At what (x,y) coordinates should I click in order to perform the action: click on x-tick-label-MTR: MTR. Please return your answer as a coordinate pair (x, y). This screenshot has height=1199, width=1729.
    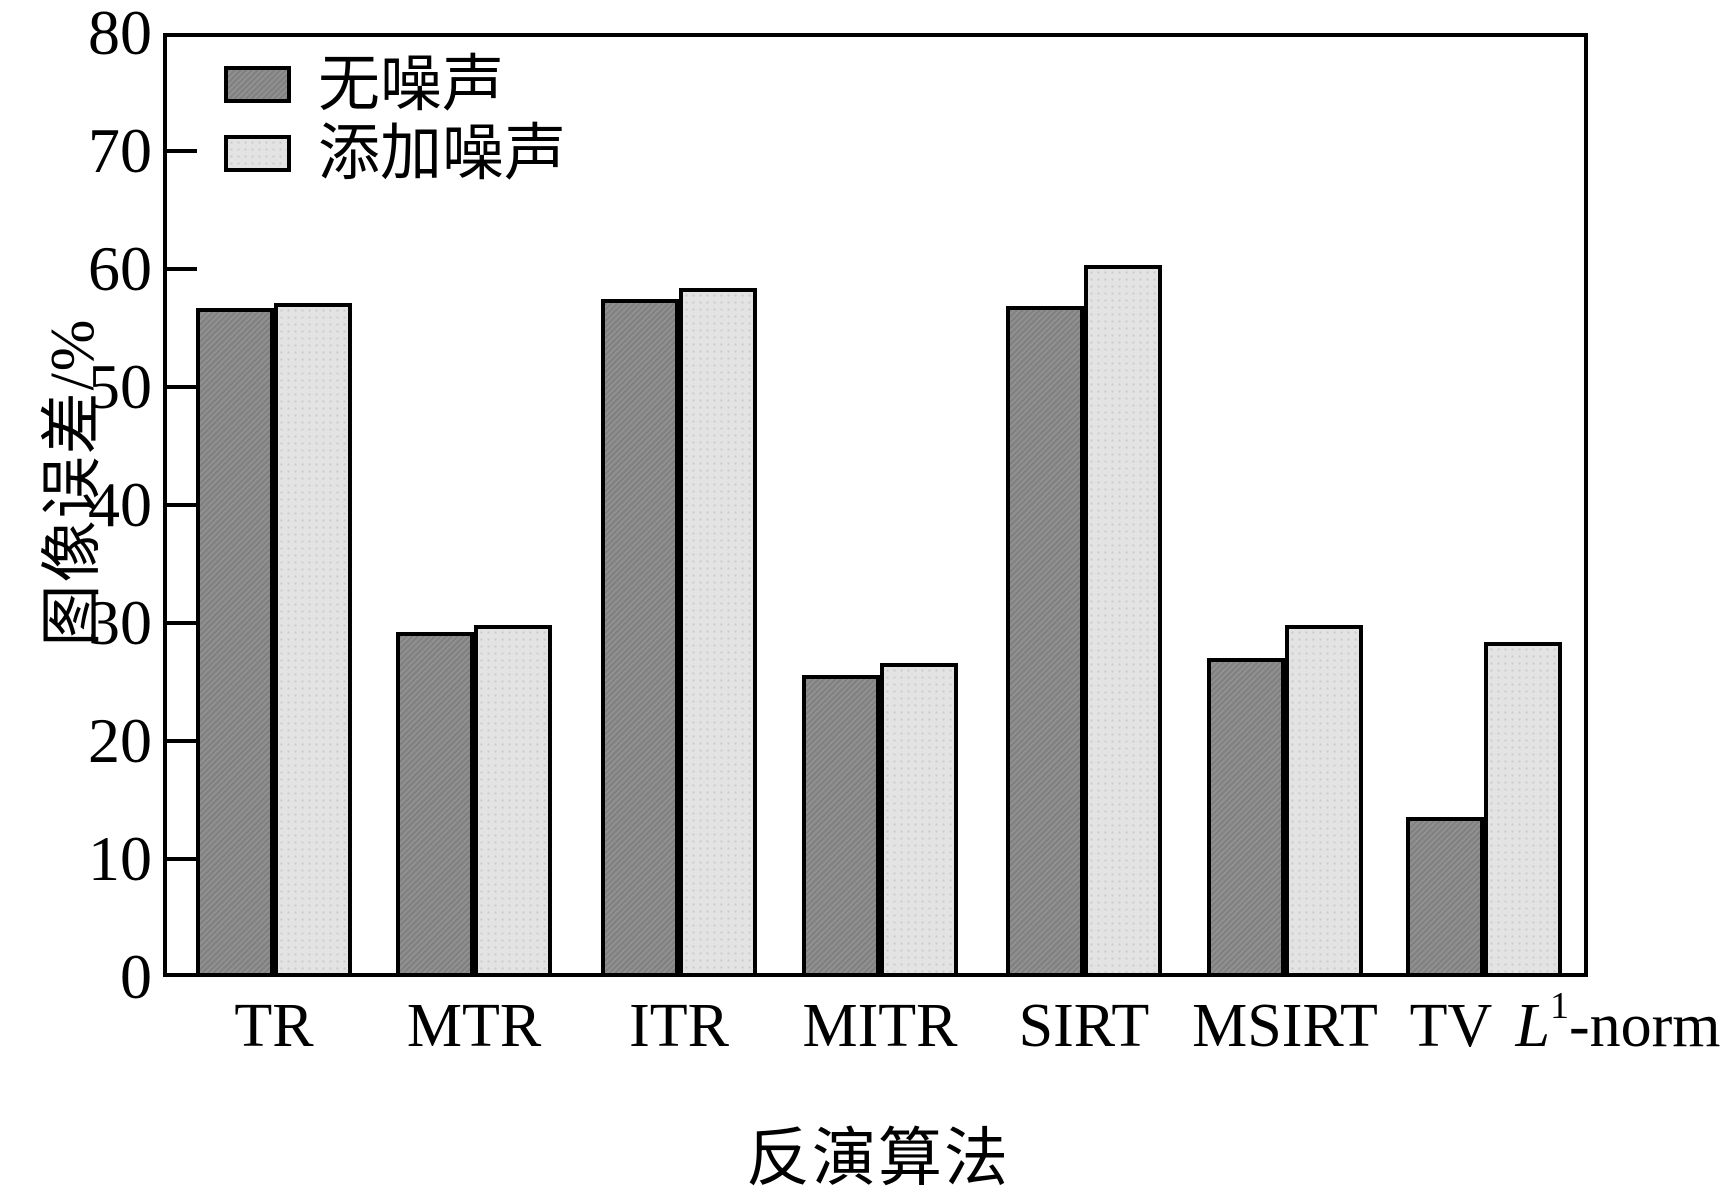
    Looking at the image, I should click on (474, 1026).